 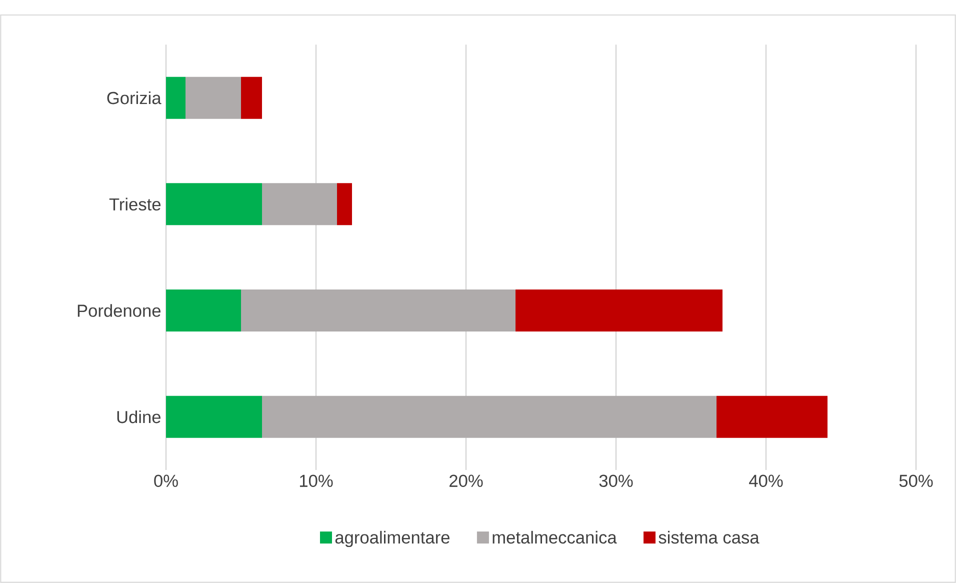 What do you see at coordinates (554, 537) in the screenshot?
I see `legend-label: metalmeccanica` at bounding box center [554, 537].